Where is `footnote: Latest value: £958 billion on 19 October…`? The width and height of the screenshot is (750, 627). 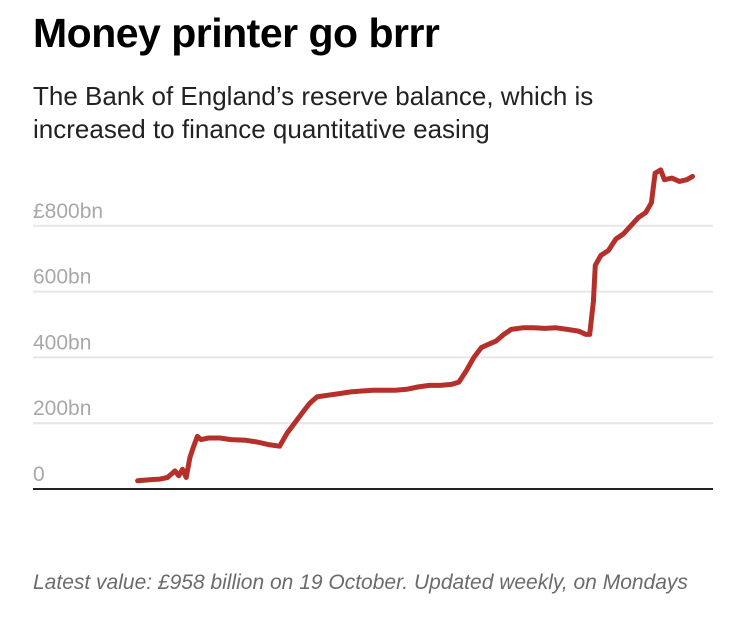
footnote: Latest value: £958 billion on 19 October… is located at coordinates (360, 582).